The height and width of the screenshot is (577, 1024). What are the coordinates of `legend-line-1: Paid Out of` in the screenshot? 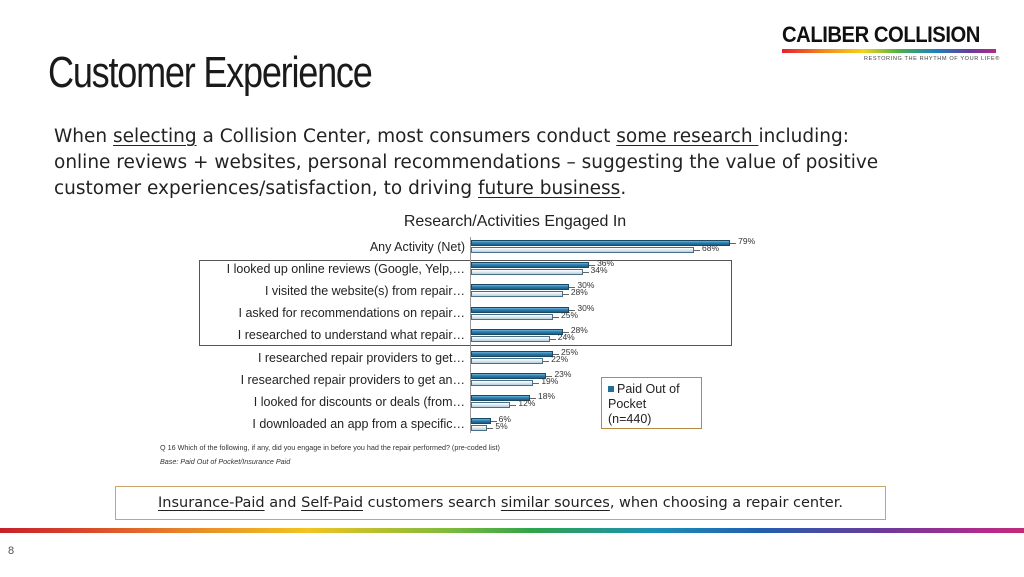 It's located at (651, 389).